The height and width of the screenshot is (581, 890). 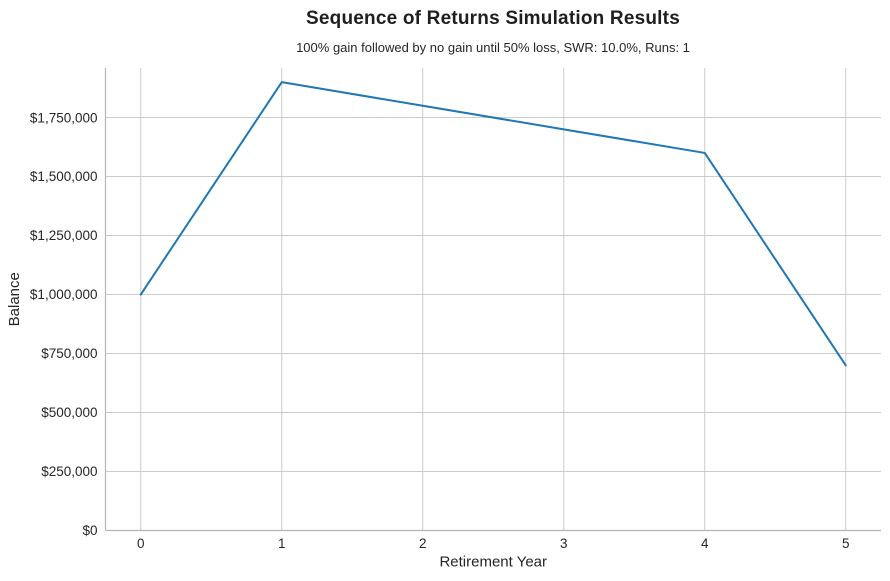 What do you see at coordinates (423, 543) in the screenshot?
I see `x-tick-label: 2` at bounding box center [423, 543].